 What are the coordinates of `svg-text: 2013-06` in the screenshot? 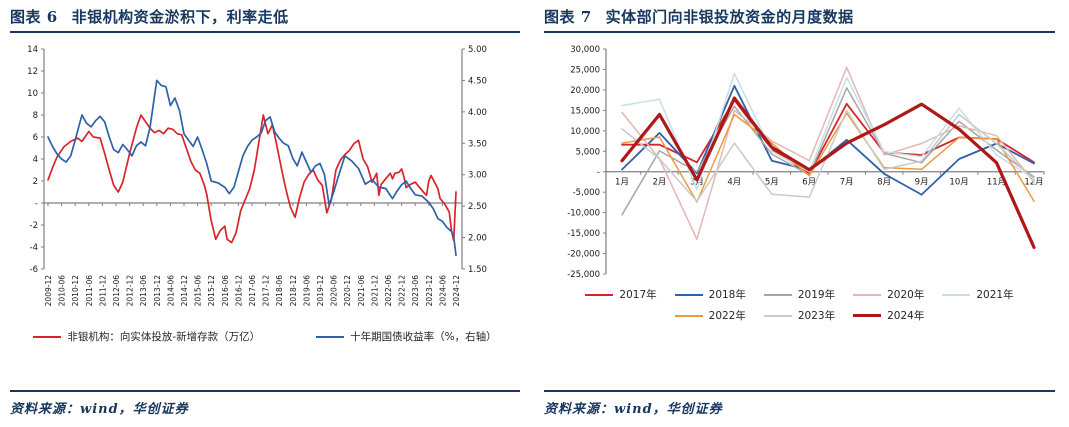 It's located at (143, 291).